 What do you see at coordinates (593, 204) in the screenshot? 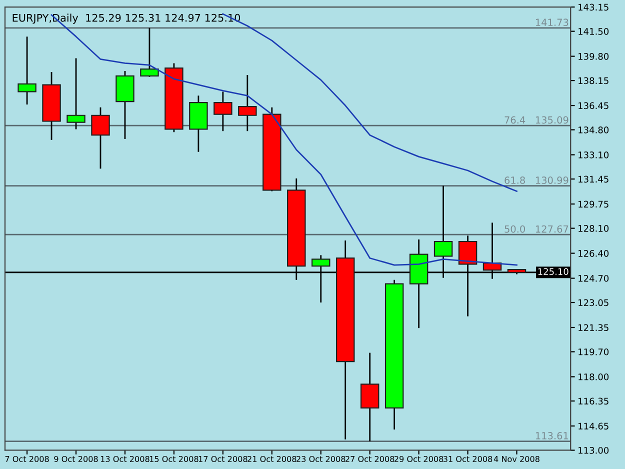
I see `y-tick-label: 129.75` at bounding box center [593, 204].